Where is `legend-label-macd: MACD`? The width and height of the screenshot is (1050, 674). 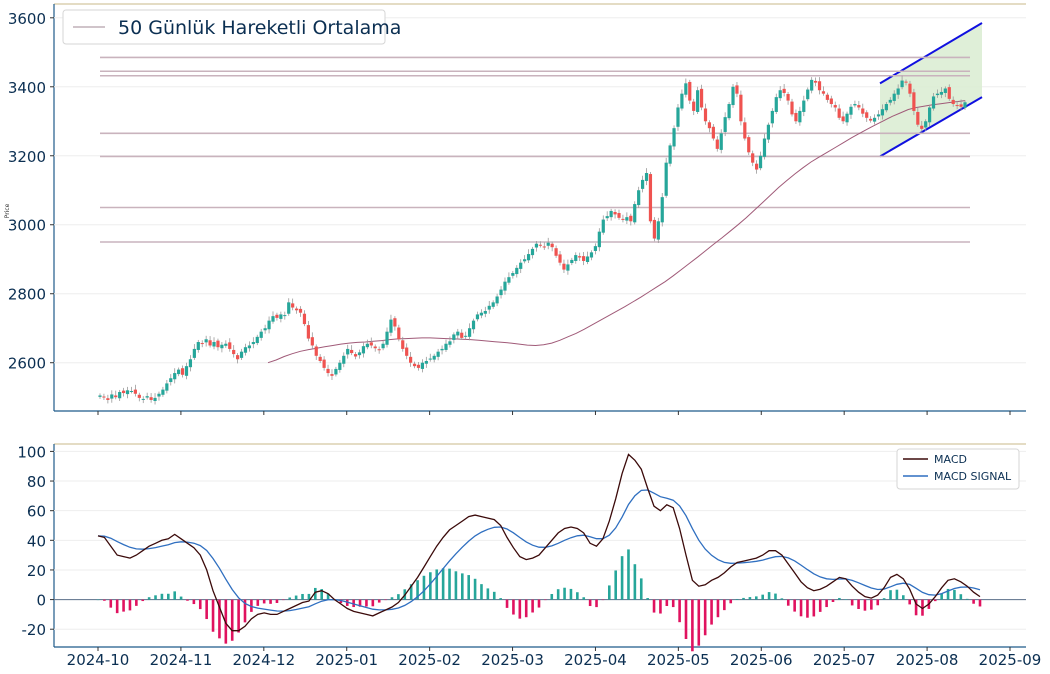 legend-label-macd: MACD is located at coordinates (950, 459).